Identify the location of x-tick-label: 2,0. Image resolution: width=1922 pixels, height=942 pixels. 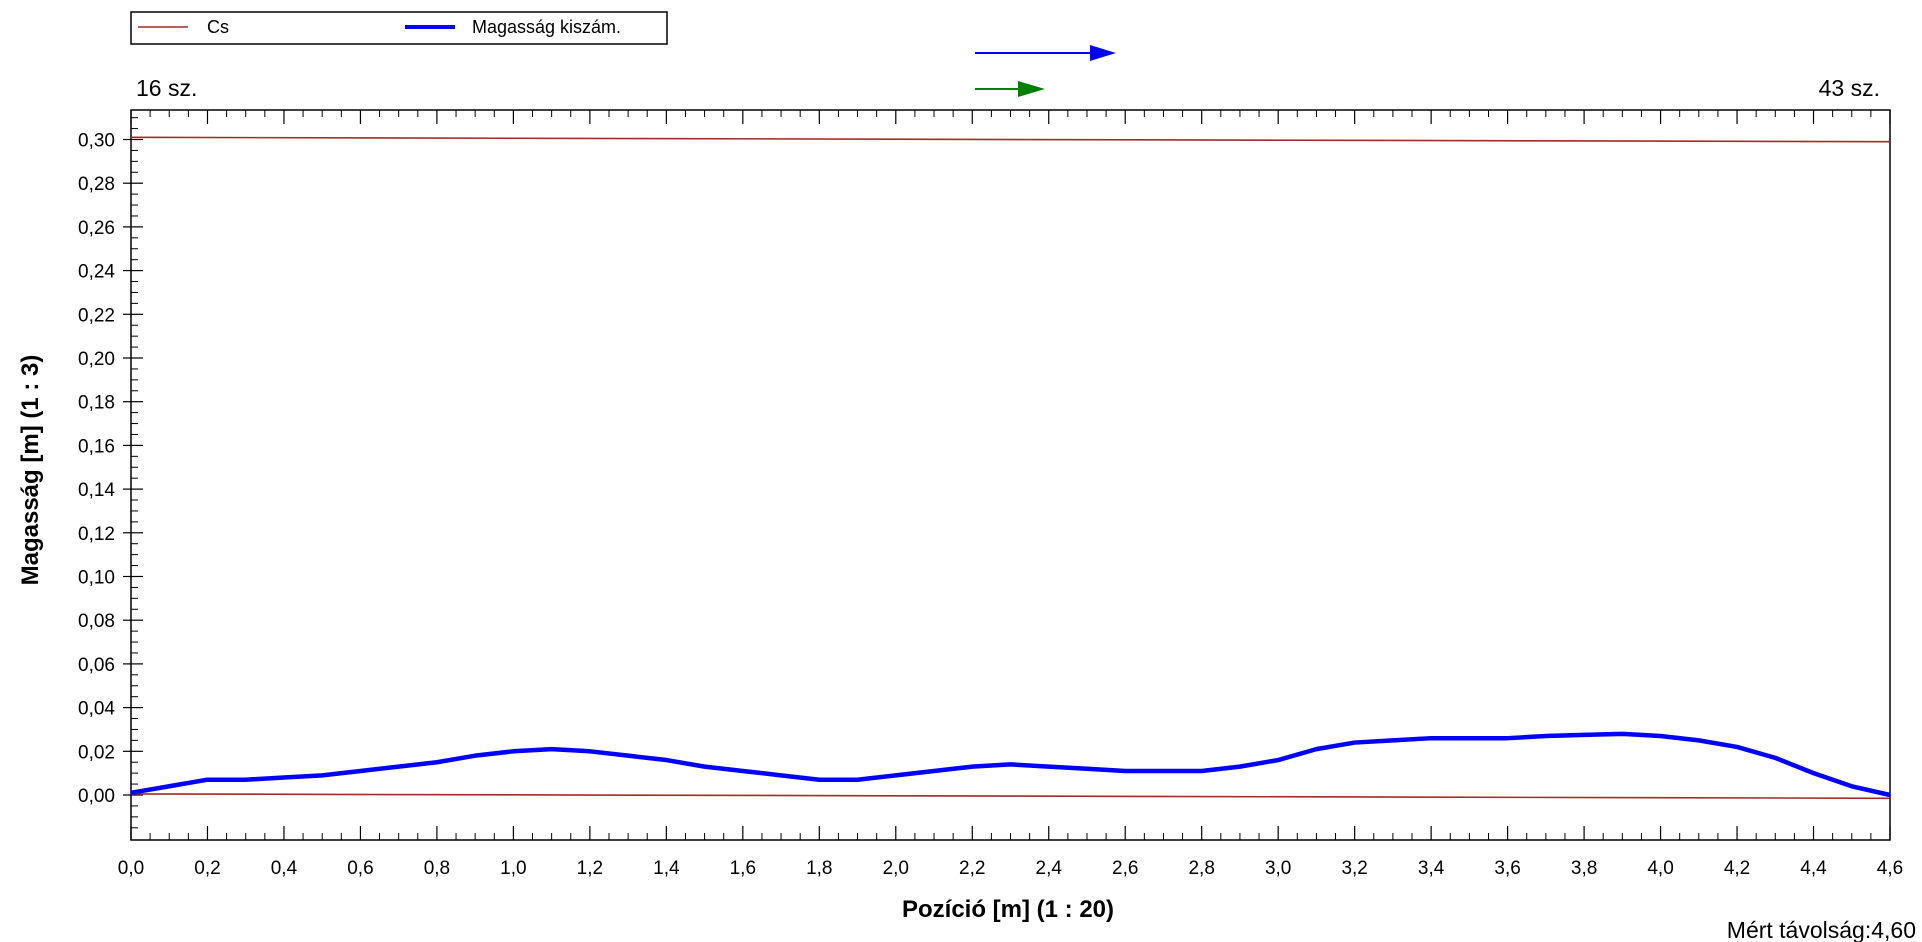
(896, 868).